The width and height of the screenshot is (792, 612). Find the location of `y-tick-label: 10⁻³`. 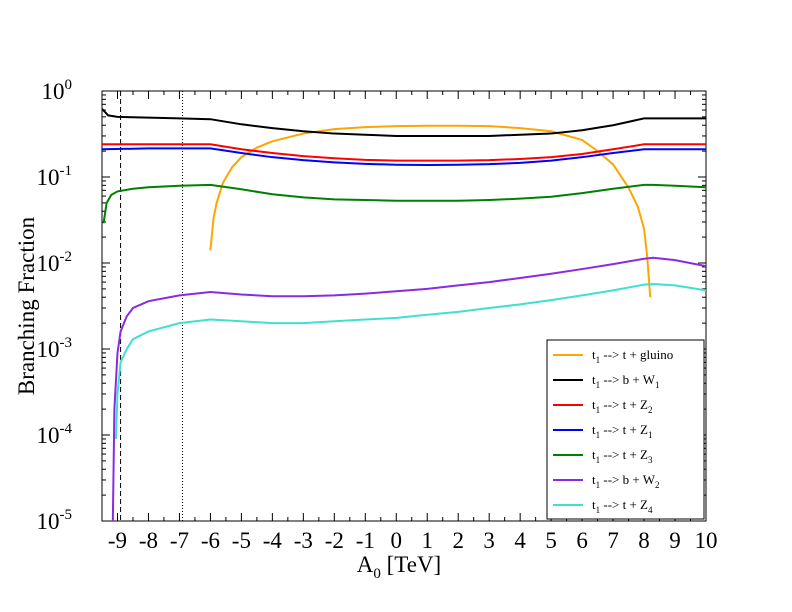

y-tick-label: 10⁻³ is located at coordinates (55, 348).